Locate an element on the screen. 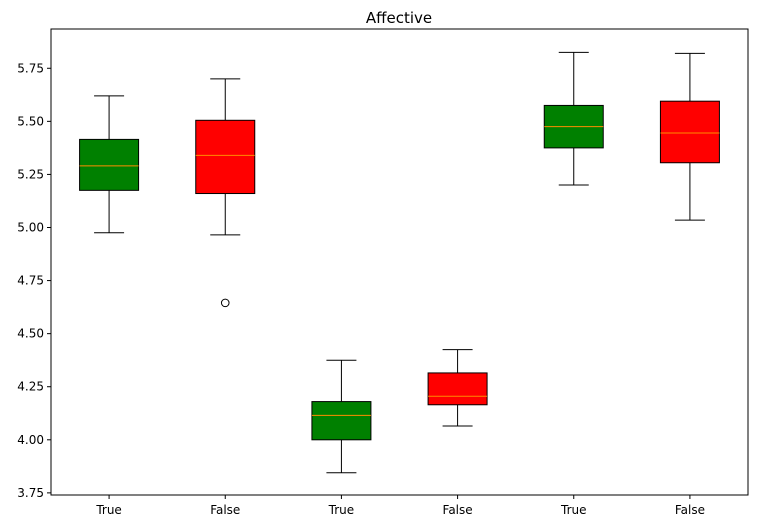 The image size is (757, 528). outlier-point is located at coordinates (225, 303).